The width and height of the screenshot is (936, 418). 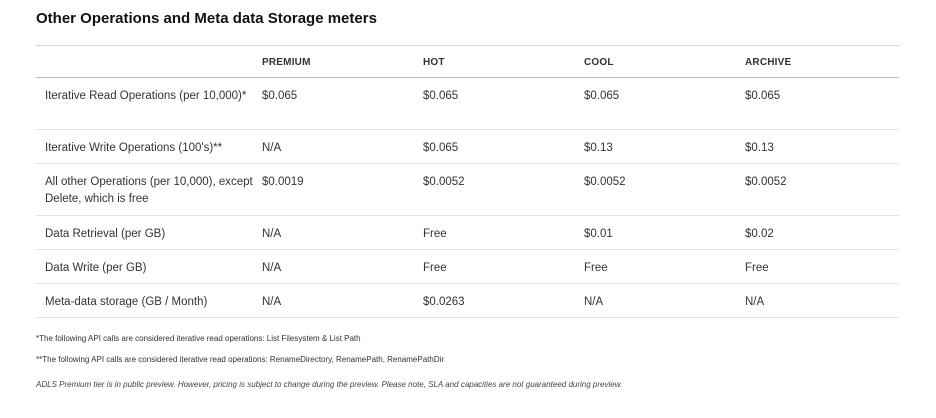 I want to click on hot-price-cell: $0.0052, so click(x=444, y=182).